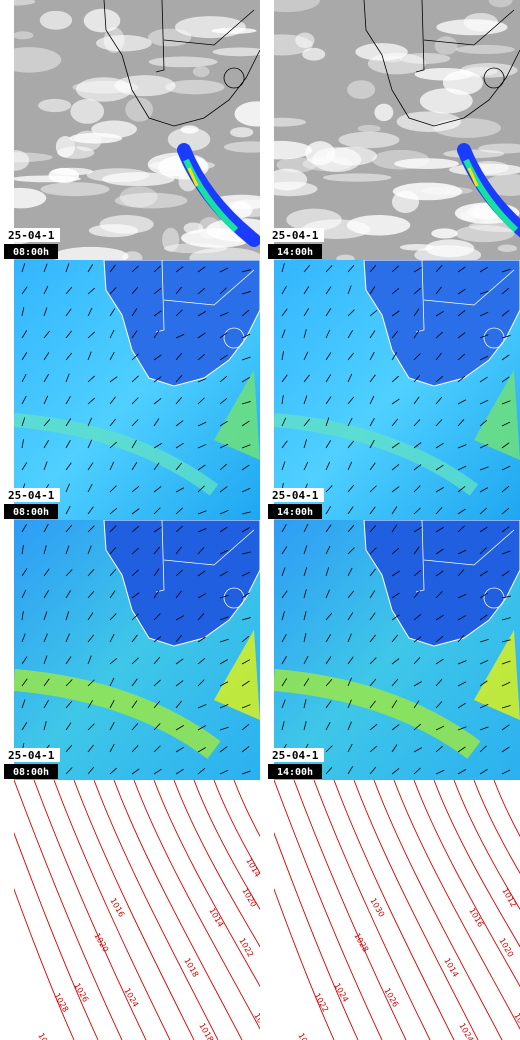  What do you see at coordinates (473, 177) in the screenshot?
I see `rain-peak` at bounding box center [473, 177].